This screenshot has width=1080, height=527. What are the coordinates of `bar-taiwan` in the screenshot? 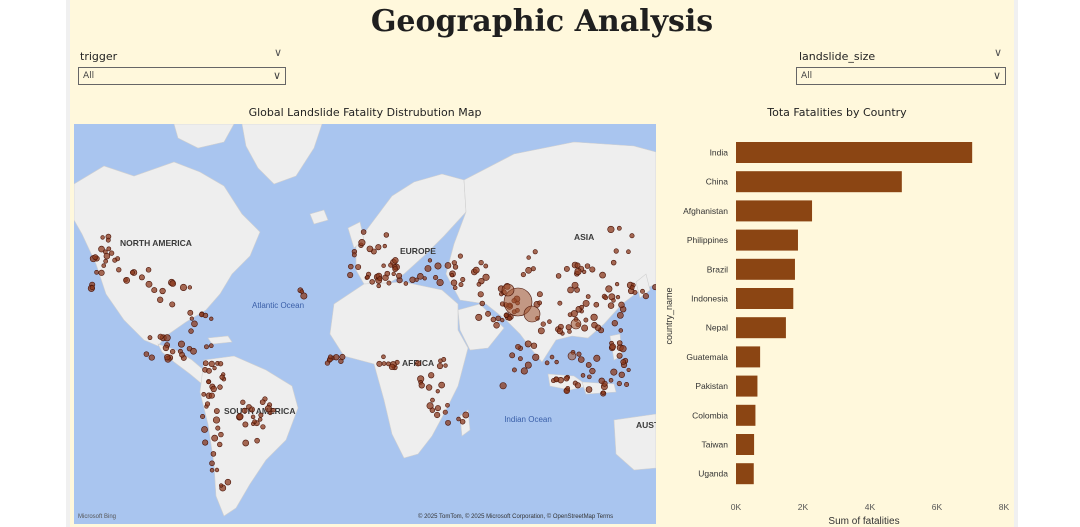 It's located at (745, 444).